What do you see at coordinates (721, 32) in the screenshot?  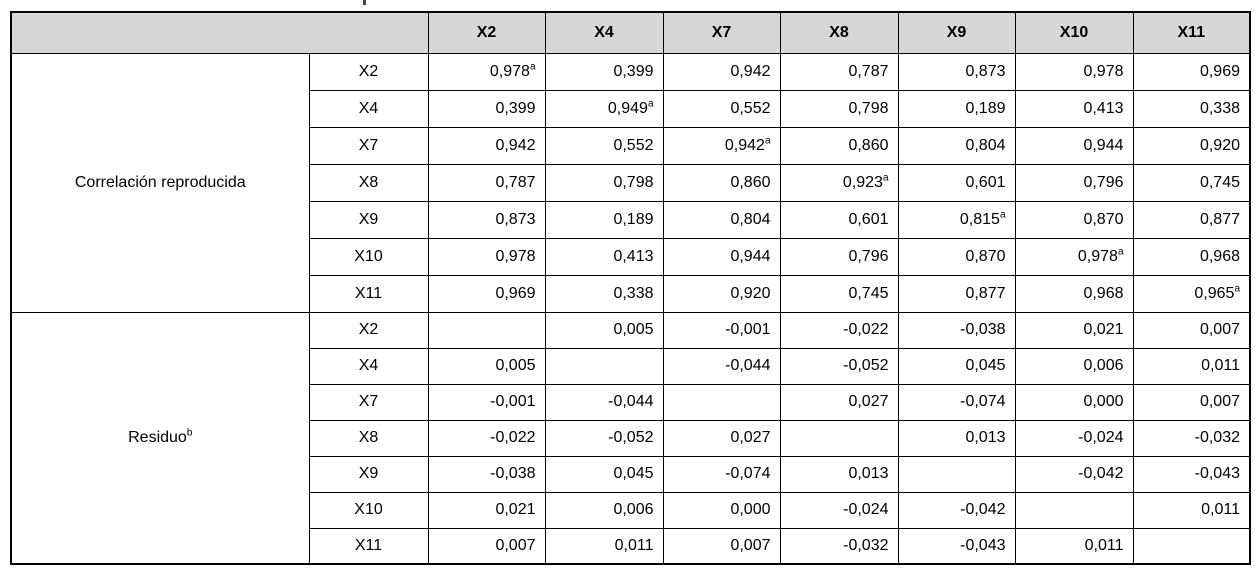 I see `column-header: X7` at bounding box center [721, 32].